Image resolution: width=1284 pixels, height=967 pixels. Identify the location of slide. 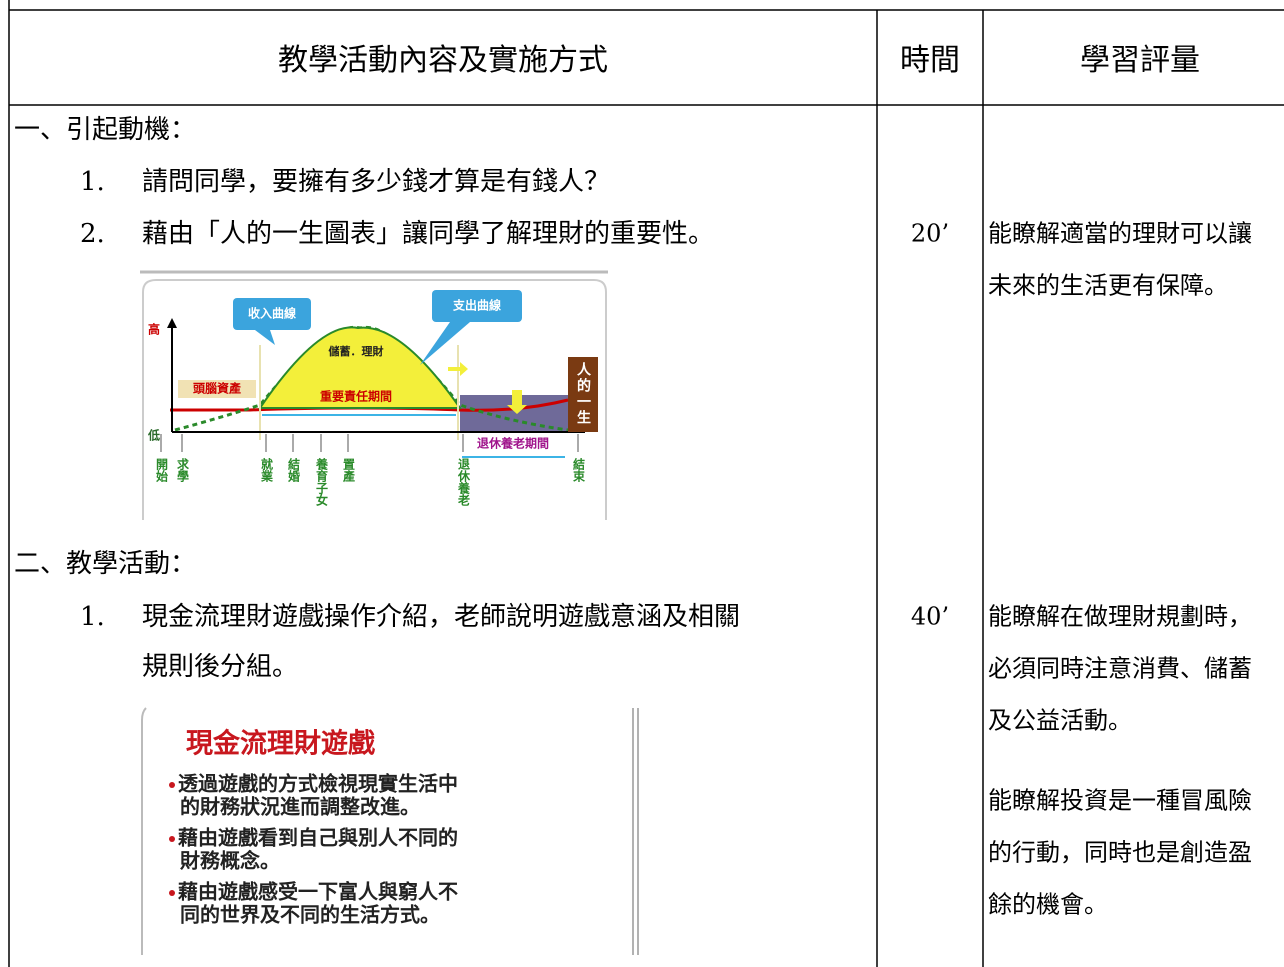
(390, 831).